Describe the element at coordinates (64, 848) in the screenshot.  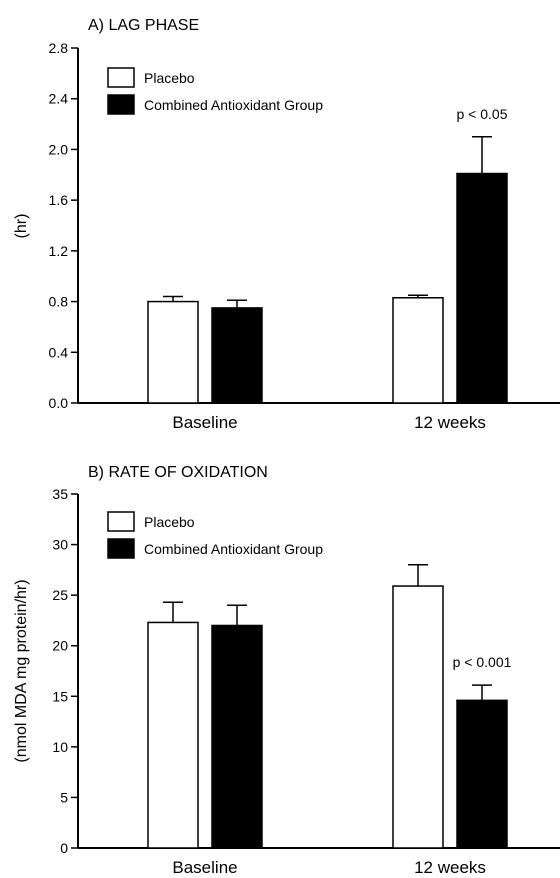
I see `y-tick-label: 0` at that location.